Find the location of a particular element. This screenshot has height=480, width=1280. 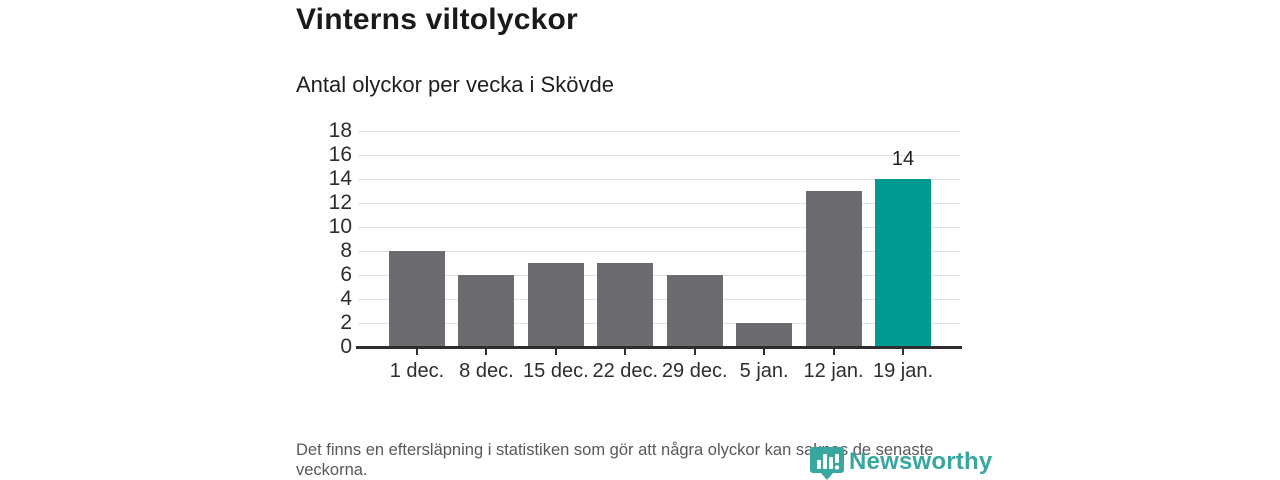

y-tick-label: 6 is located at coordinates (346, 274).